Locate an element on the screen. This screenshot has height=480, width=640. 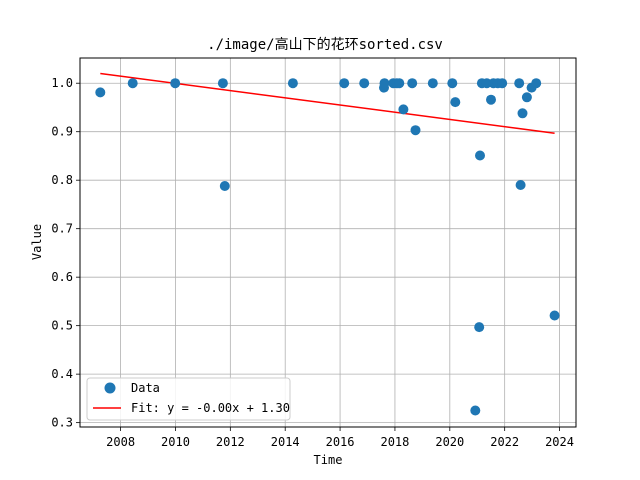
x-tick-label: 2012 is located at coordinates (230, 442).